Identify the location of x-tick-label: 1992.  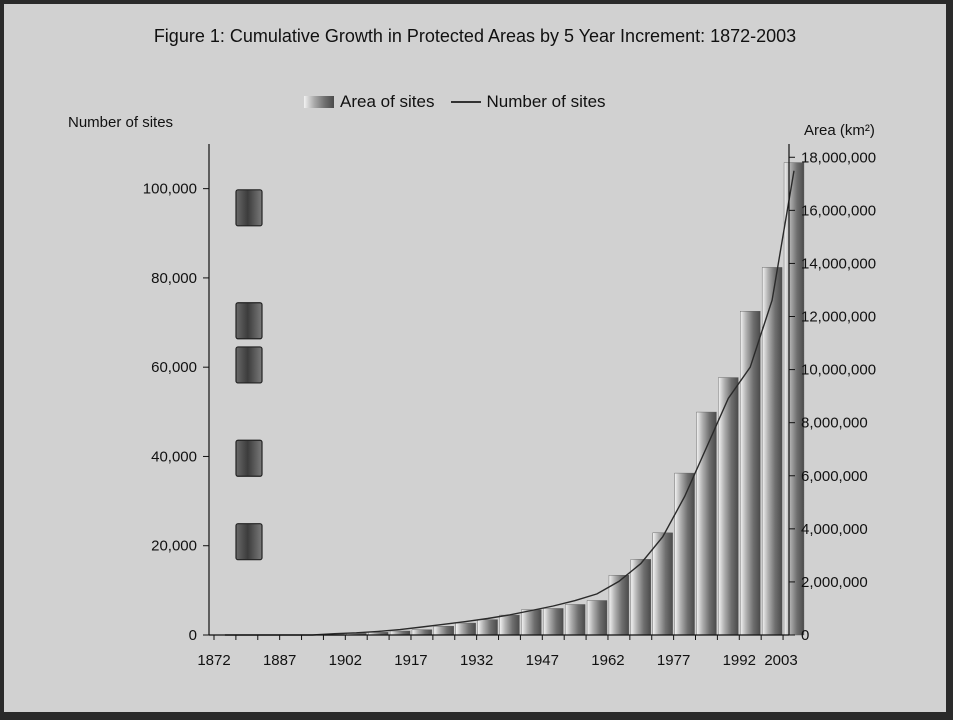
(739, 660).